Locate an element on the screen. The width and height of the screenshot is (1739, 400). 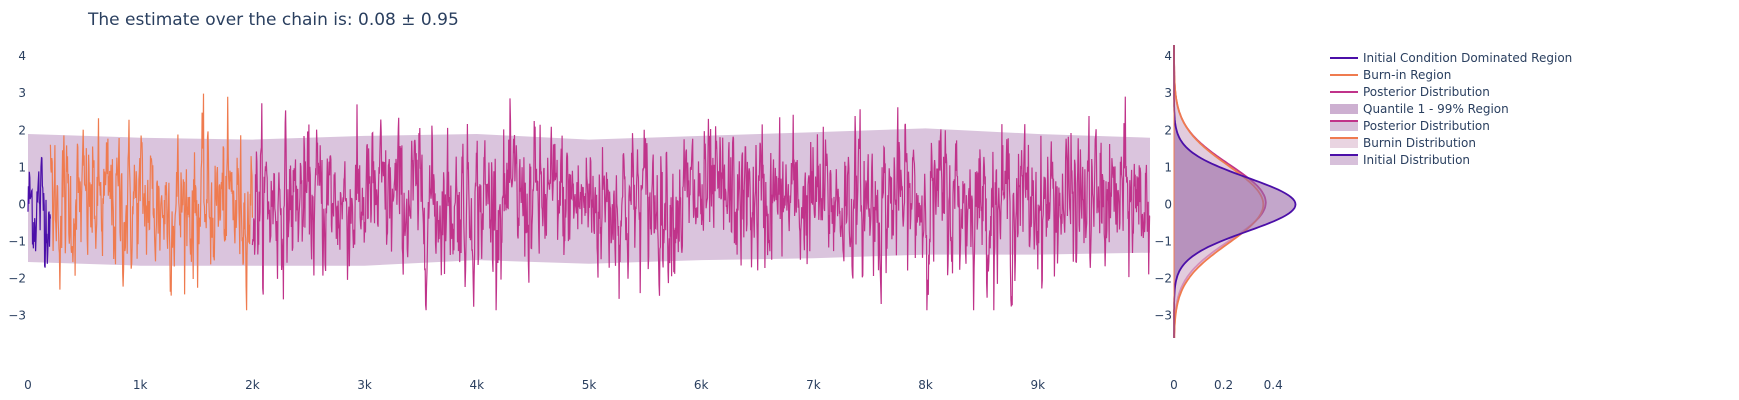
density-x-tick-label: 0.4 is located at coordinates (1273, 385).